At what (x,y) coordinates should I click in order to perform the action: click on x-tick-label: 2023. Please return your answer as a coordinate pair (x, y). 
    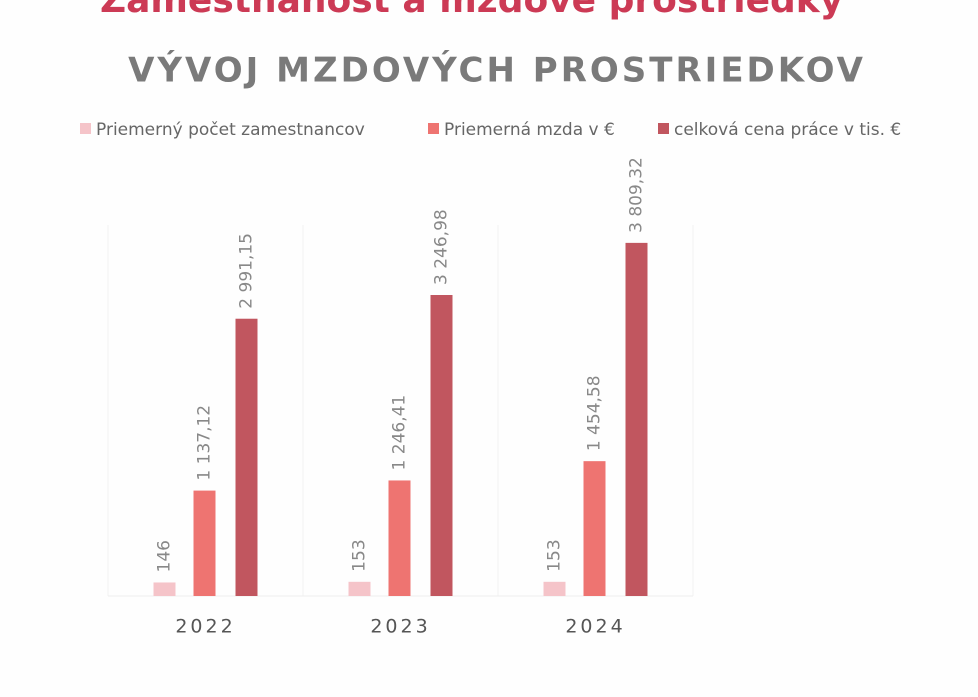
    Looking at the image, I should click on (400, 627).